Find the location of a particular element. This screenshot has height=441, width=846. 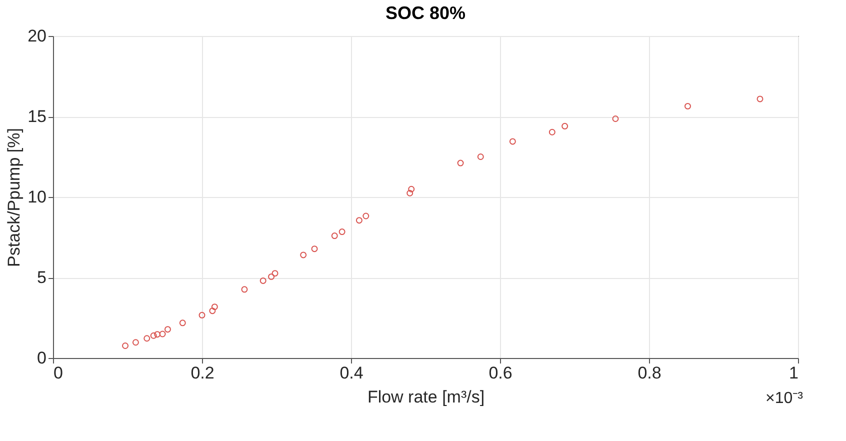

y-tick-label: 5 is located at coordinates (41, 277).